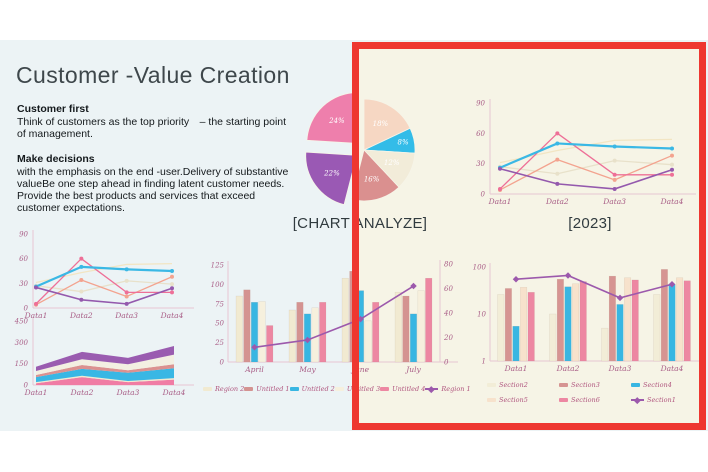 The height and width of the screenshot is (472, 708). I want to click on legend-item: Section2, so click(519, 385).